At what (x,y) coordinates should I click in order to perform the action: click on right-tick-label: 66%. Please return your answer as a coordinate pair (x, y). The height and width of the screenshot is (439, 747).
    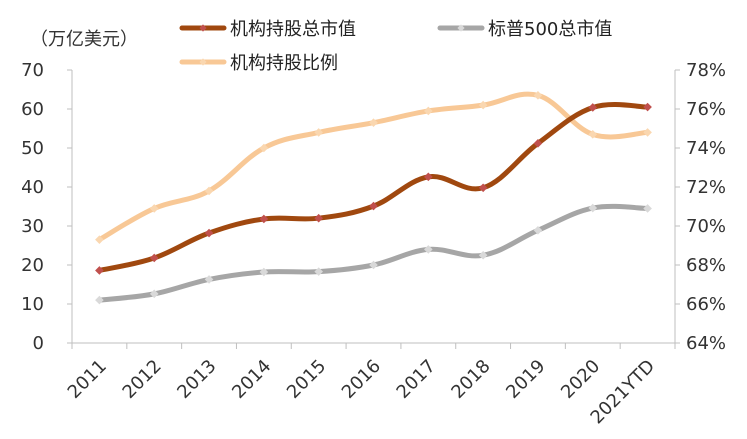
    Looking at the image, I should click on (706, 304).